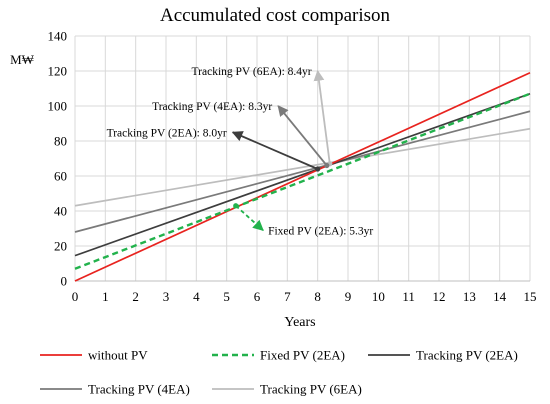  I want to click on annotation-label: Fixed PV (2EA): 5.3yr, so click(320, 231).